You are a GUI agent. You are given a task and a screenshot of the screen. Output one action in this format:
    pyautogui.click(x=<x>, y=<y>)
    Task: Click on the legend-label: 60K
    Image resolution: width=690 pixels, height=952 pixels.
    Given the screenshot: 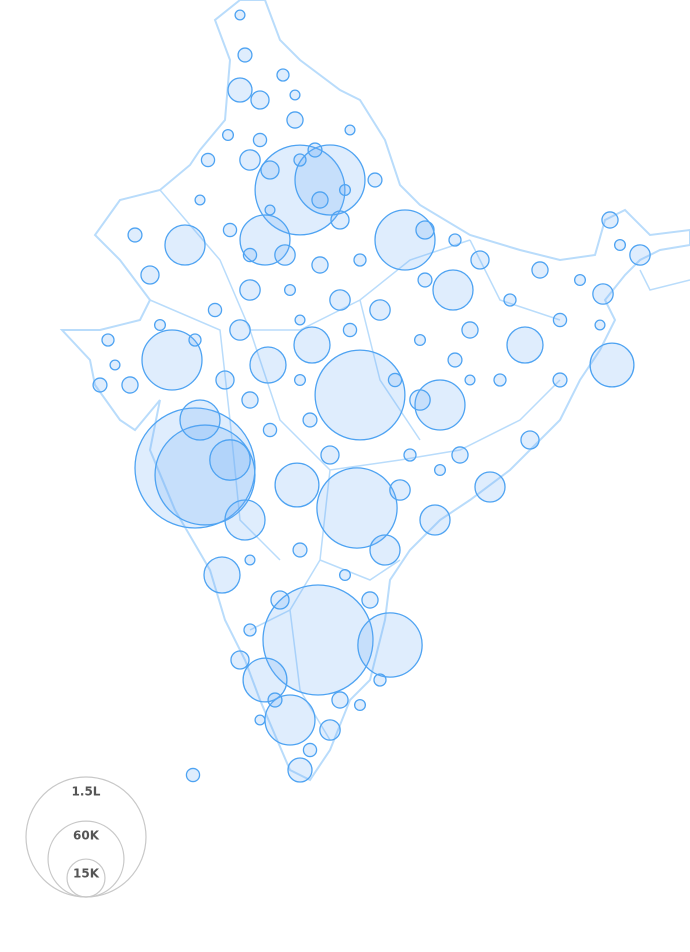 What is the action you would take?
    pyautogui.click(x=86, y=836)
    